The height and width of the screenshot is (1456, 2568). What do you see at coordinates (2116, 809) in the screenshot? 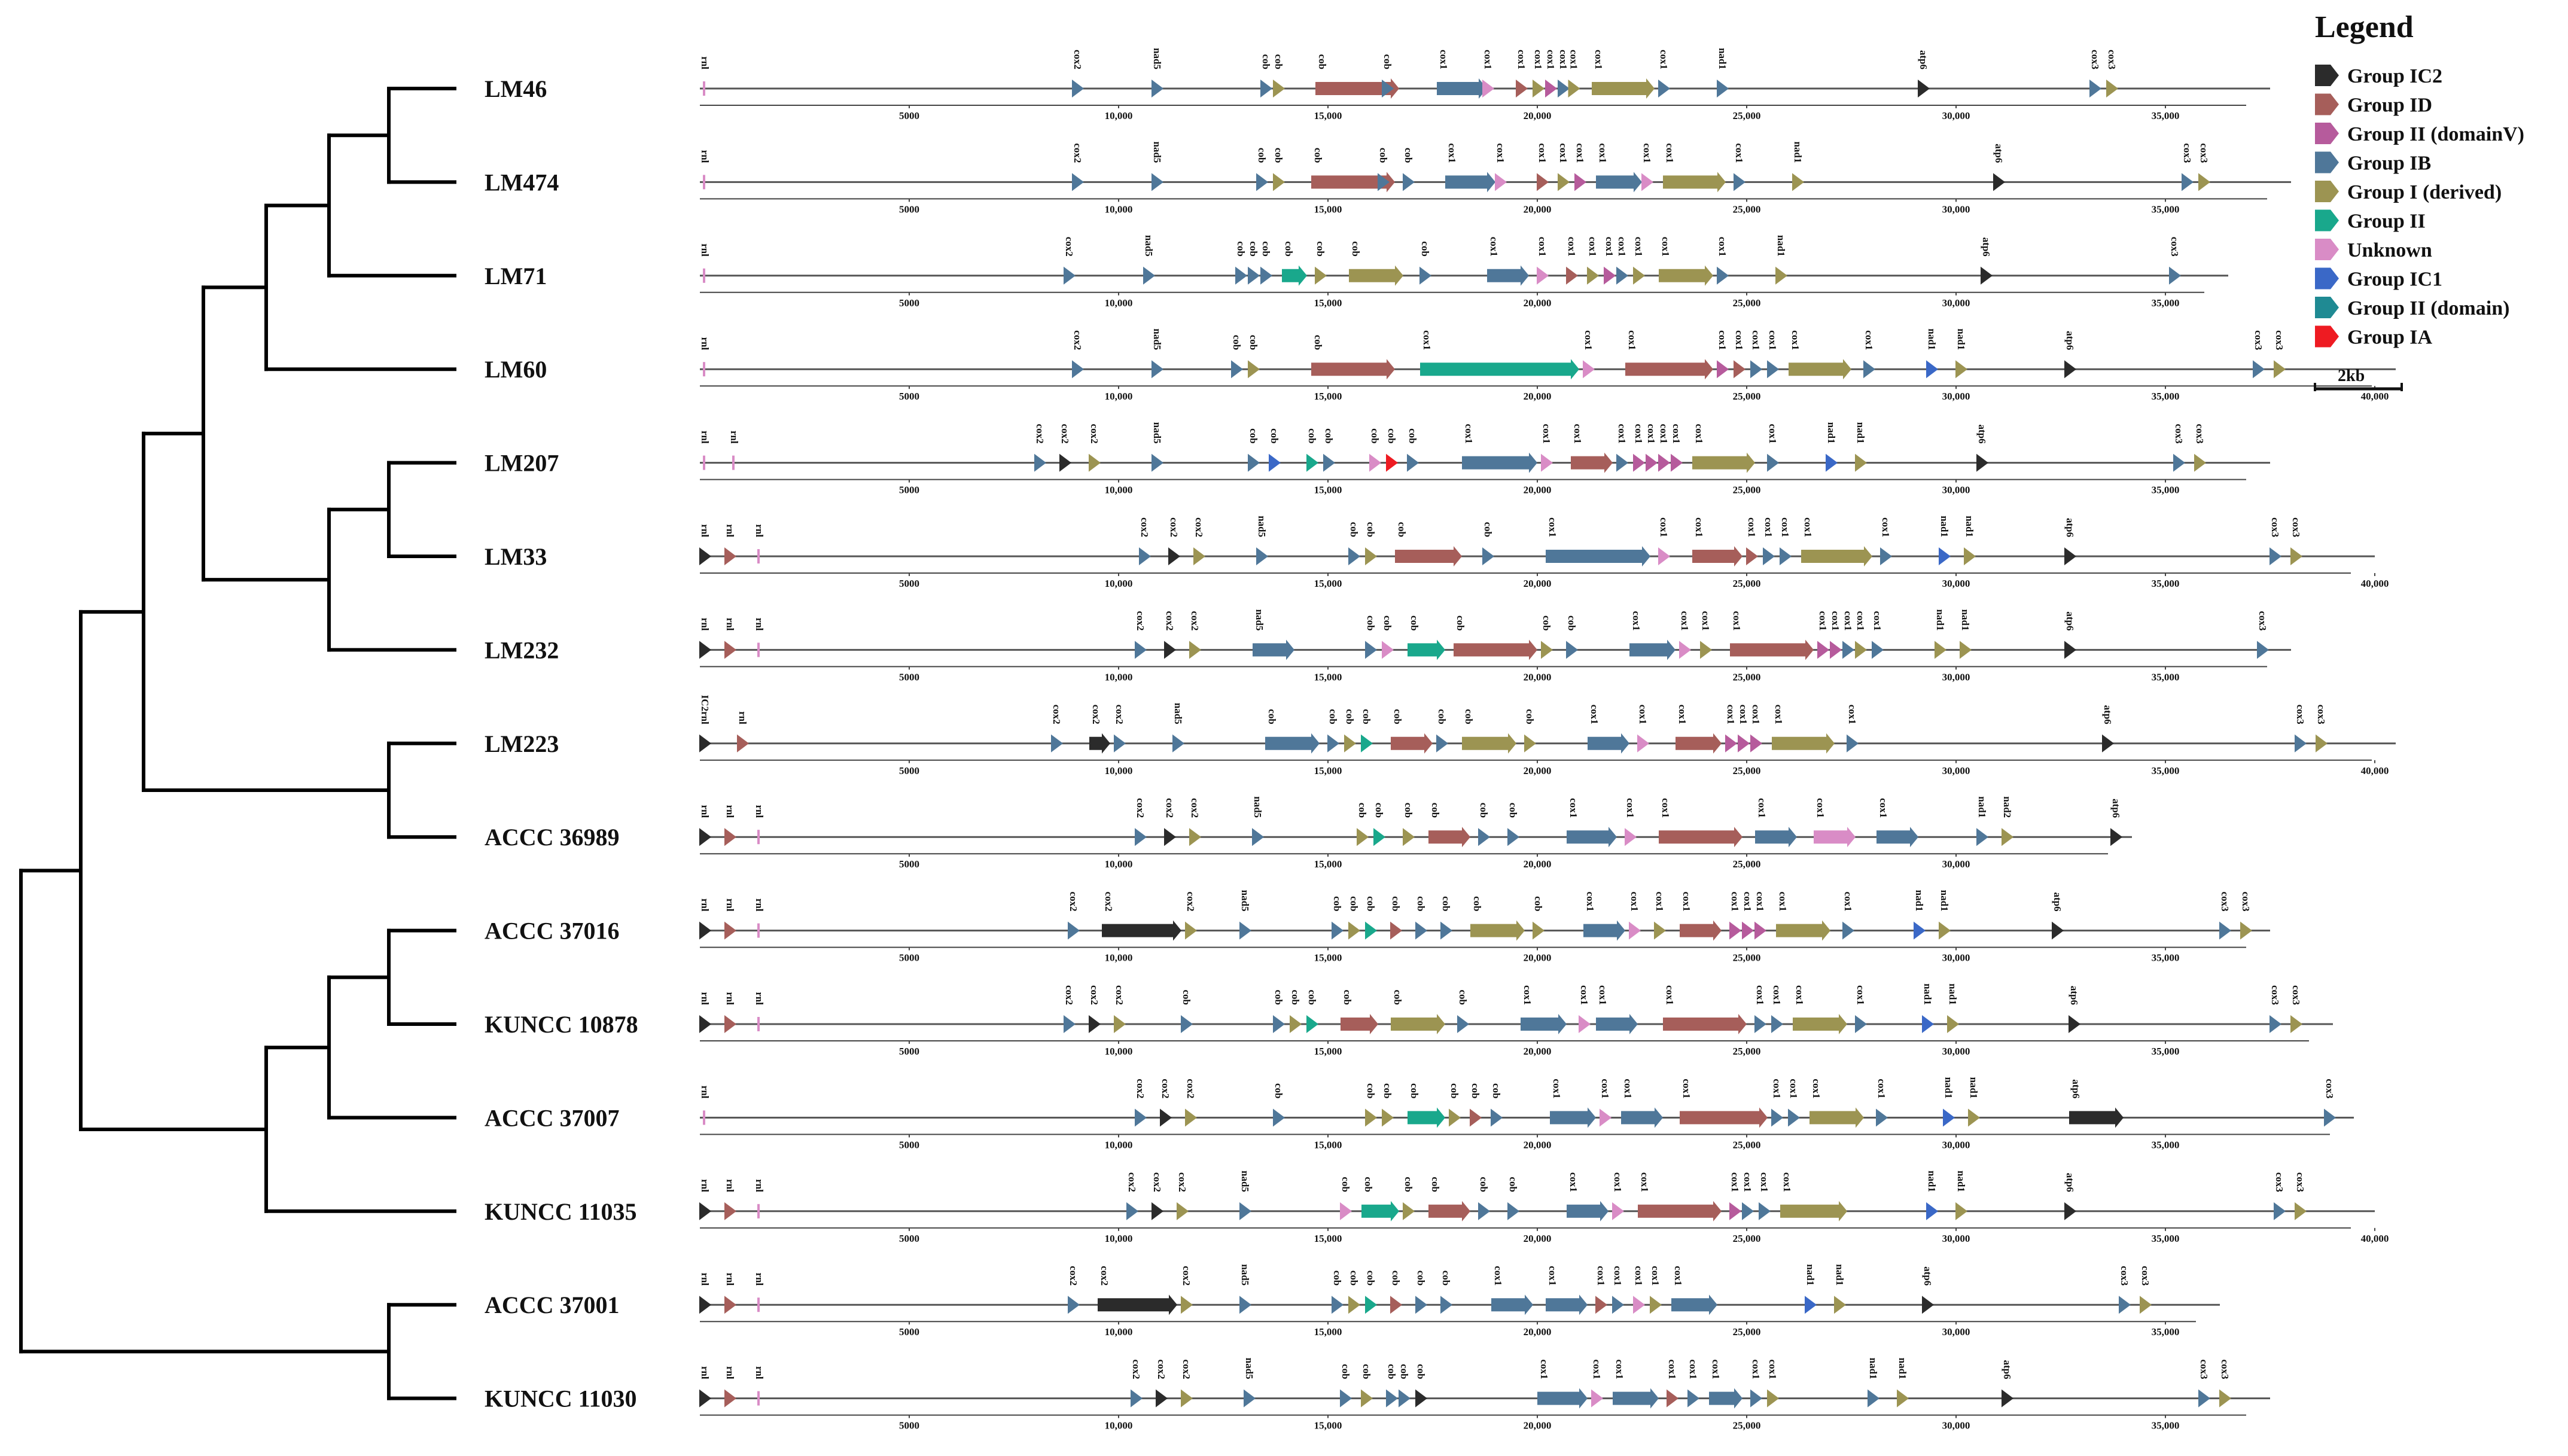
I see `gene-label: atp6` at bounding box center [2116, 809].